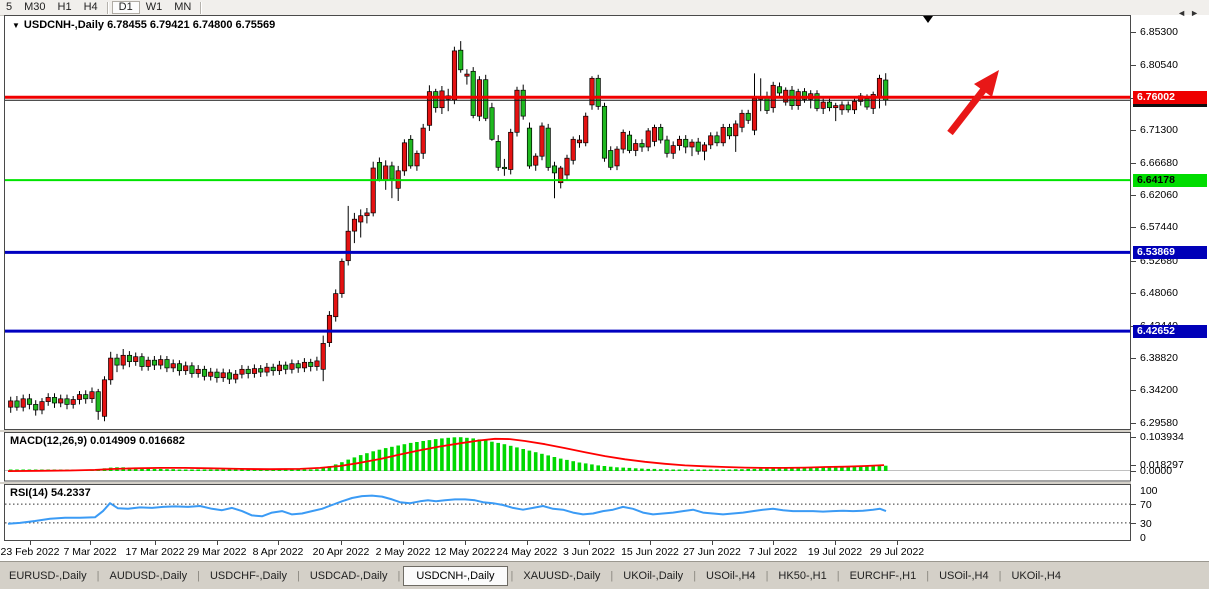 This screenshot has height=589, width=1209. What do you see at coordinates (154, 7) in the screenshot?
I see `timeframe-button-w1: W1` at bounding box center [154, 7].